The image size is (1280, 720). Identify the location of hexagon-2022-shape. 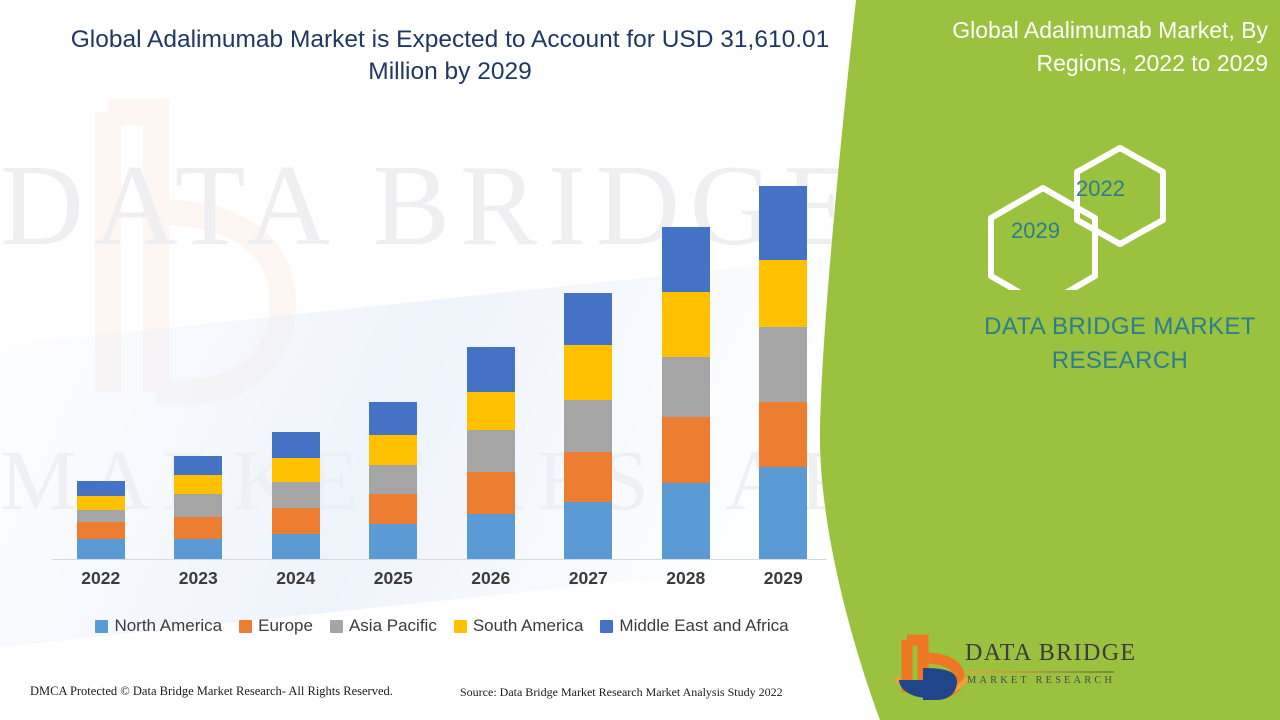
(1120, 196).